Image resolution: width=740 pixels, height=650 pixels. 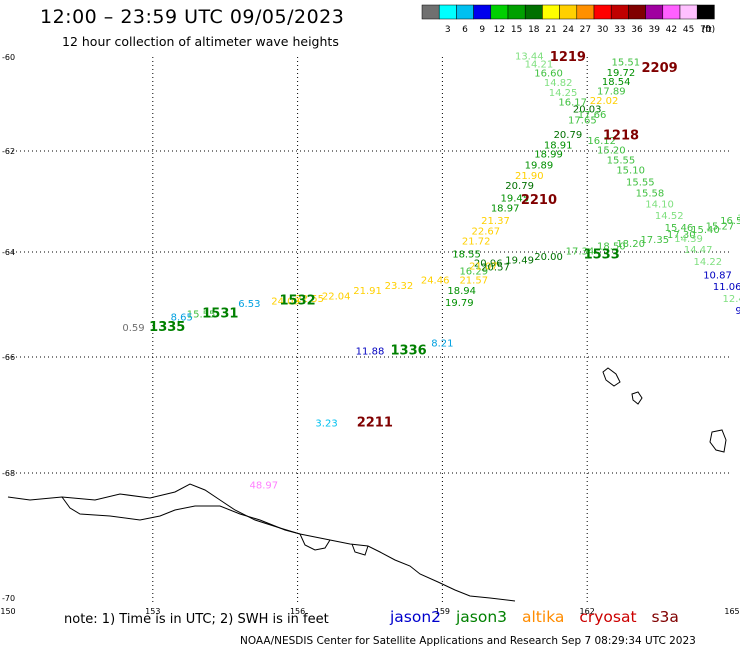 I want to click on wave-height-label: 21.90, so click(x=529, y=176).